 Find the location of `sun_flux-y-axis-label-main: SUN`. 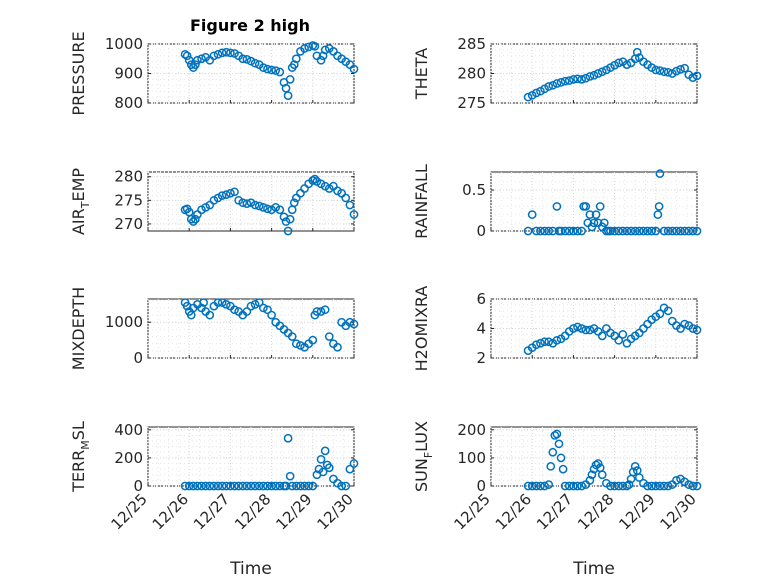

sun_flux-y-axis-label-main: SUN is located at coordinates (421, 475).